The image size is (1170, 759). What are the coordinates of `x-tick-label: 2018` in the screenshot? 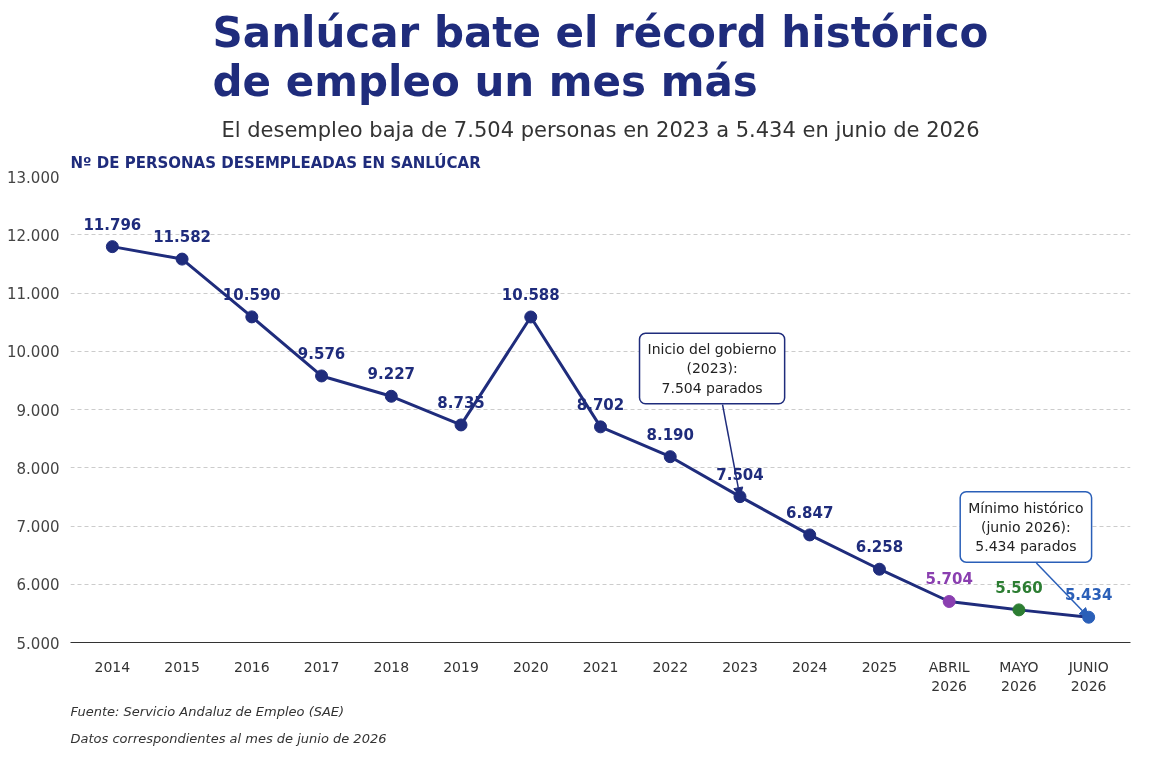 It's located at (391, 666).